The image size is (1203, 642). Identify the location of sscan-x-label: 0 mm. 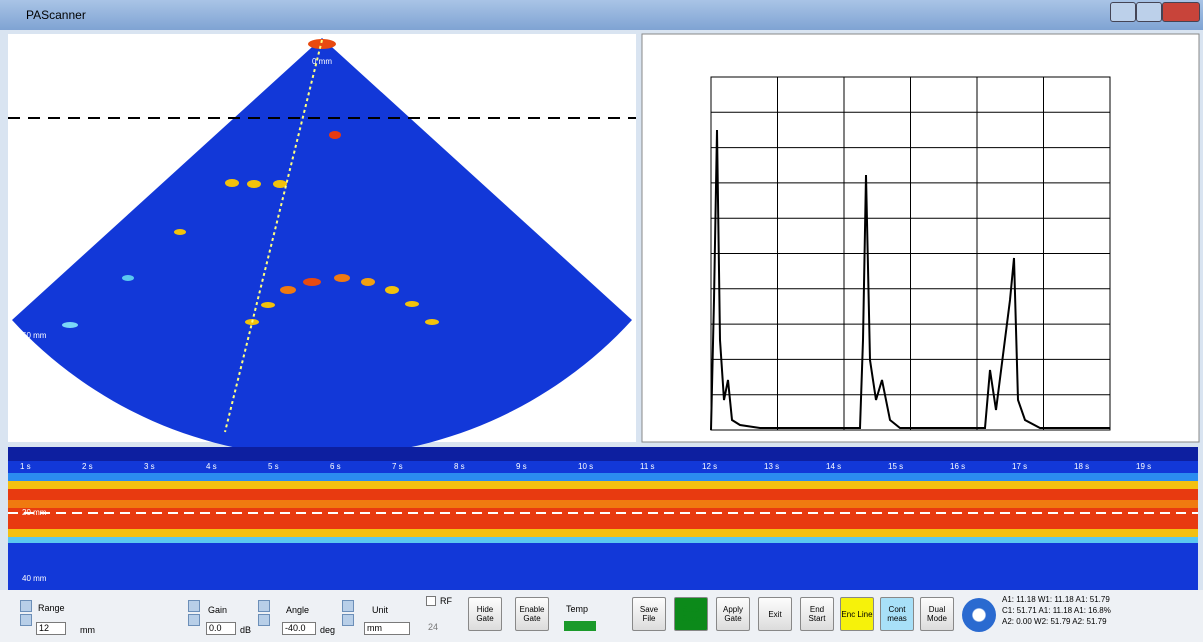
(322, 61).